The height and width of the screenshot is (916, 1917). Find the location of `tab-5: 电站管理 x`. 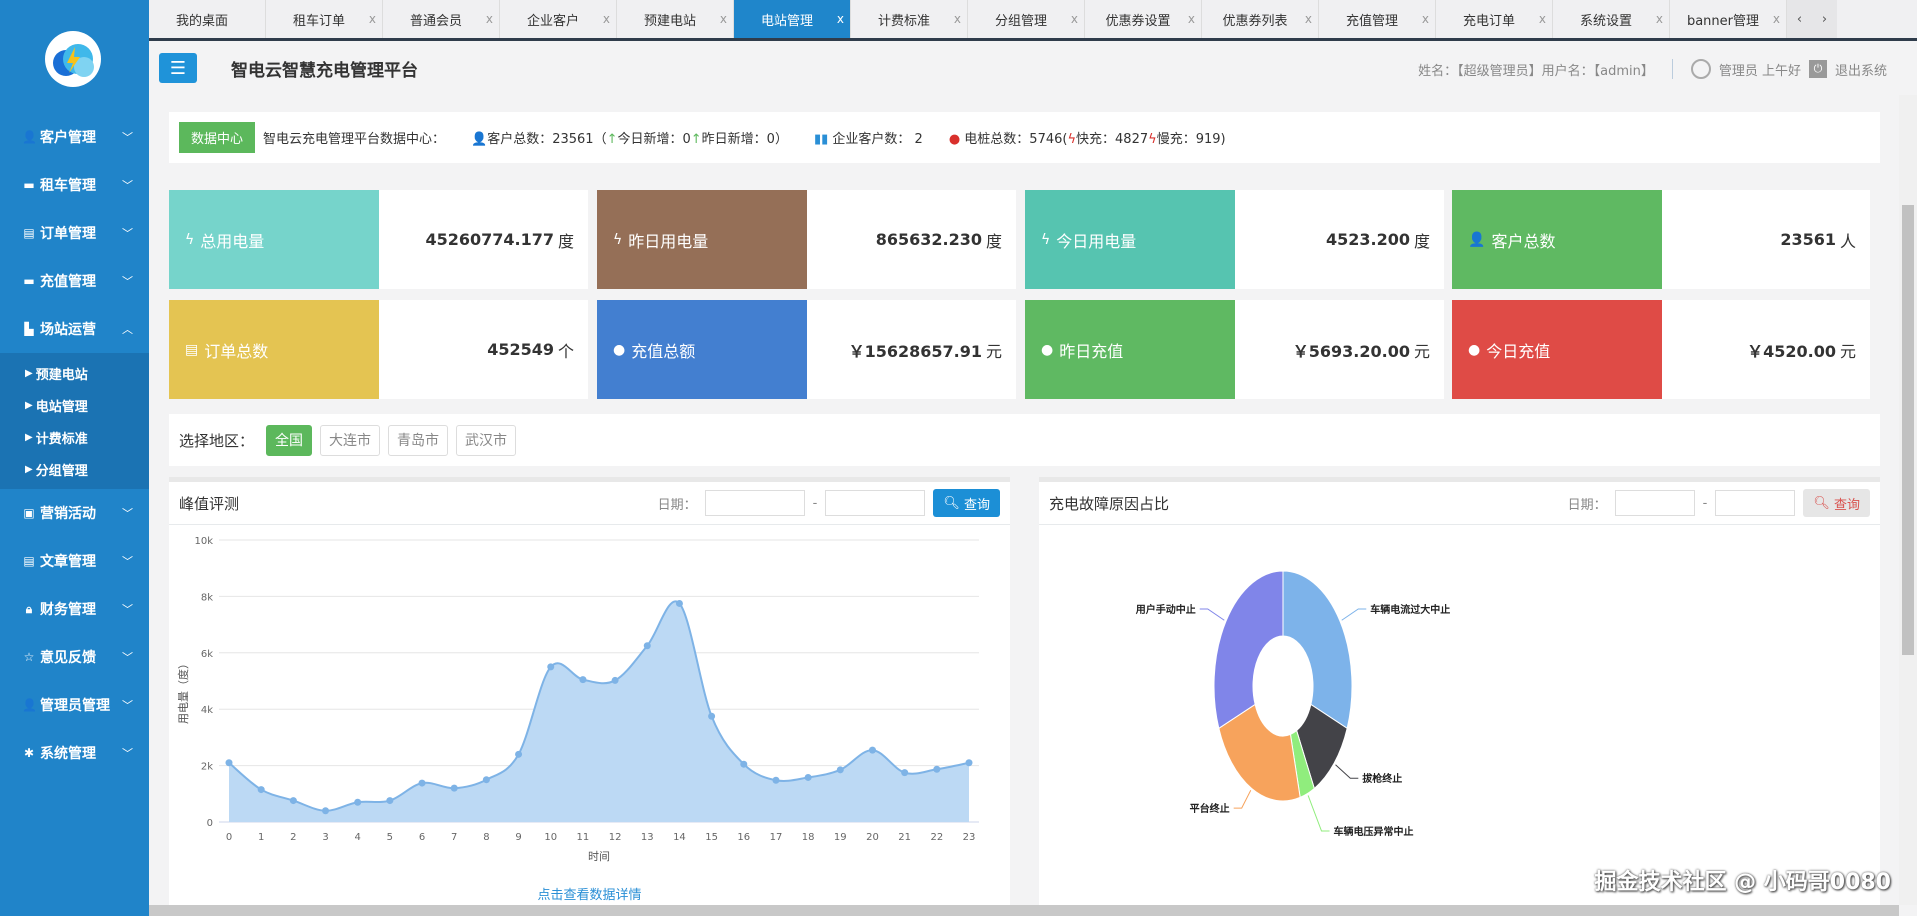

tab-5: 电站管理 x is located at coordinates (792, 19).